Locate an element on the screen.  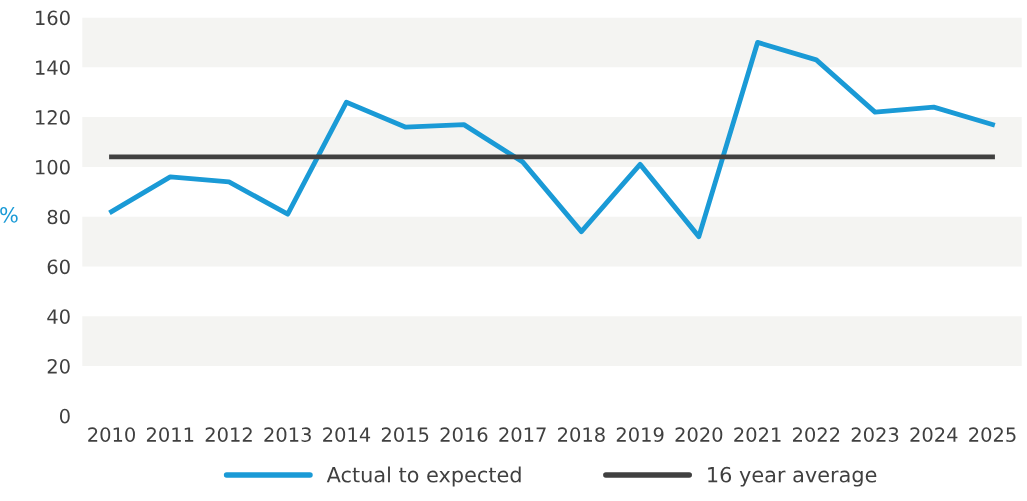
y-tick-label: 80 is located at coordinates (58, 217).